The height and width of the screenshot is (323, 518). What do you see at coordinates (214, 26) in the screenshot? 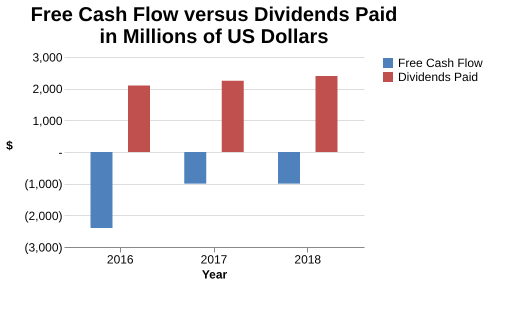
I see `chart-title: Free Cash Flow versus Dividends Paid in Millions of US Dollars` at bounding box center [214, 26].